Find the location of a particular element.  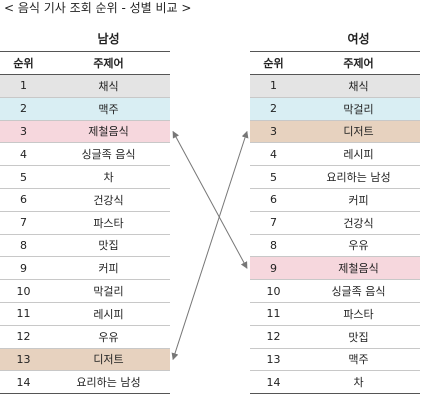

table-row: 11 레시피 is located at coordinates (85, 314).